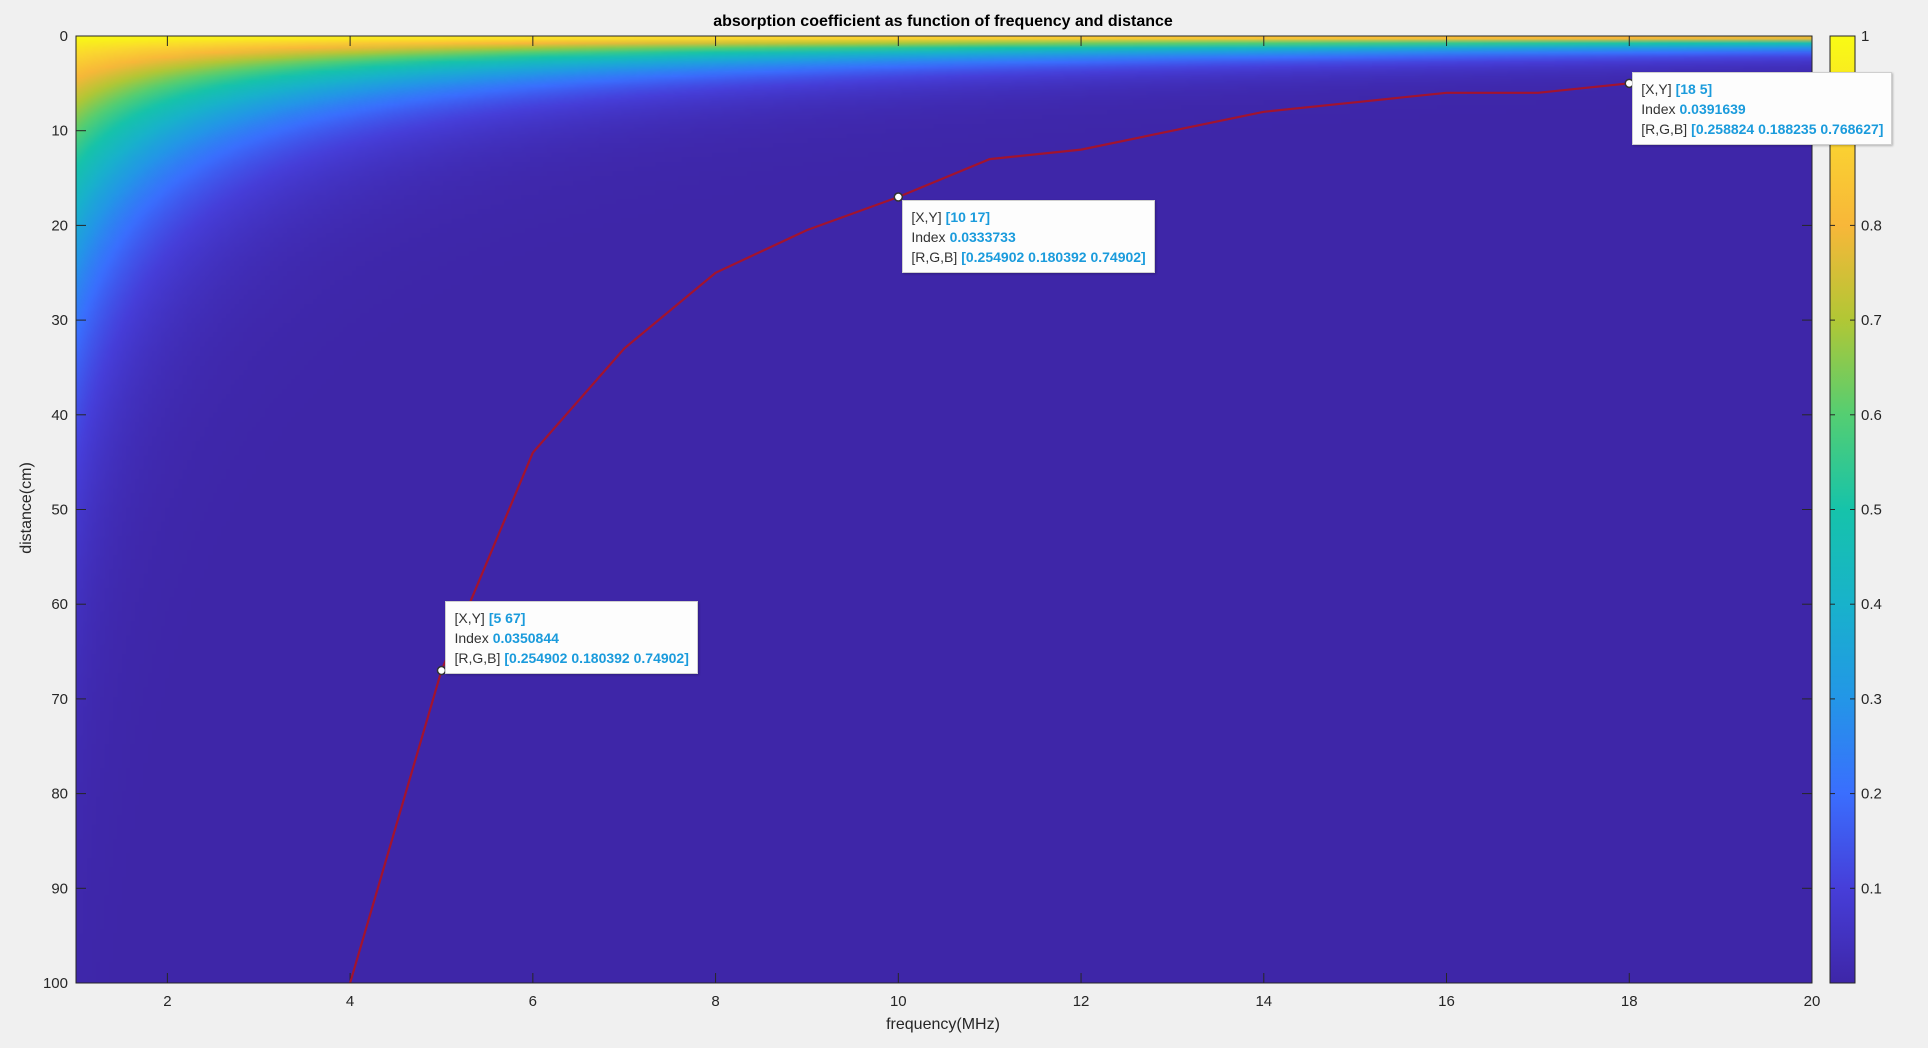  Describe the element at coordinates (1871, 888) in the screenshot. I see `colorbar-tick-label: 0.1` at that location.